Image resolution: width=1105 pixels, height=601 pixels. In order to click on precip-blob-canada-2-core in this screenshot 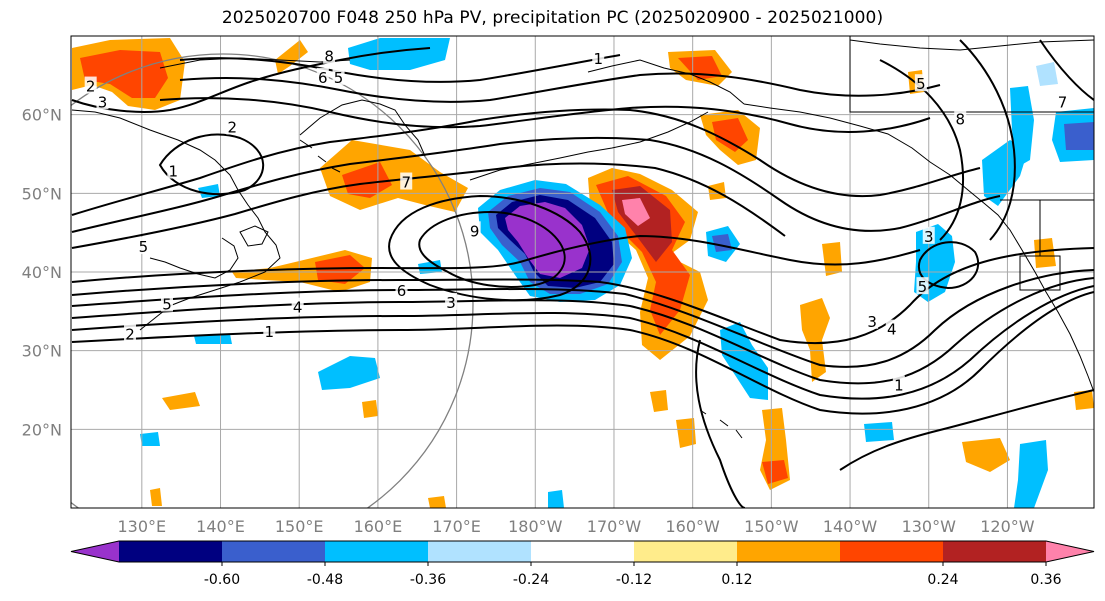, I will do `click(1079, 136)`.